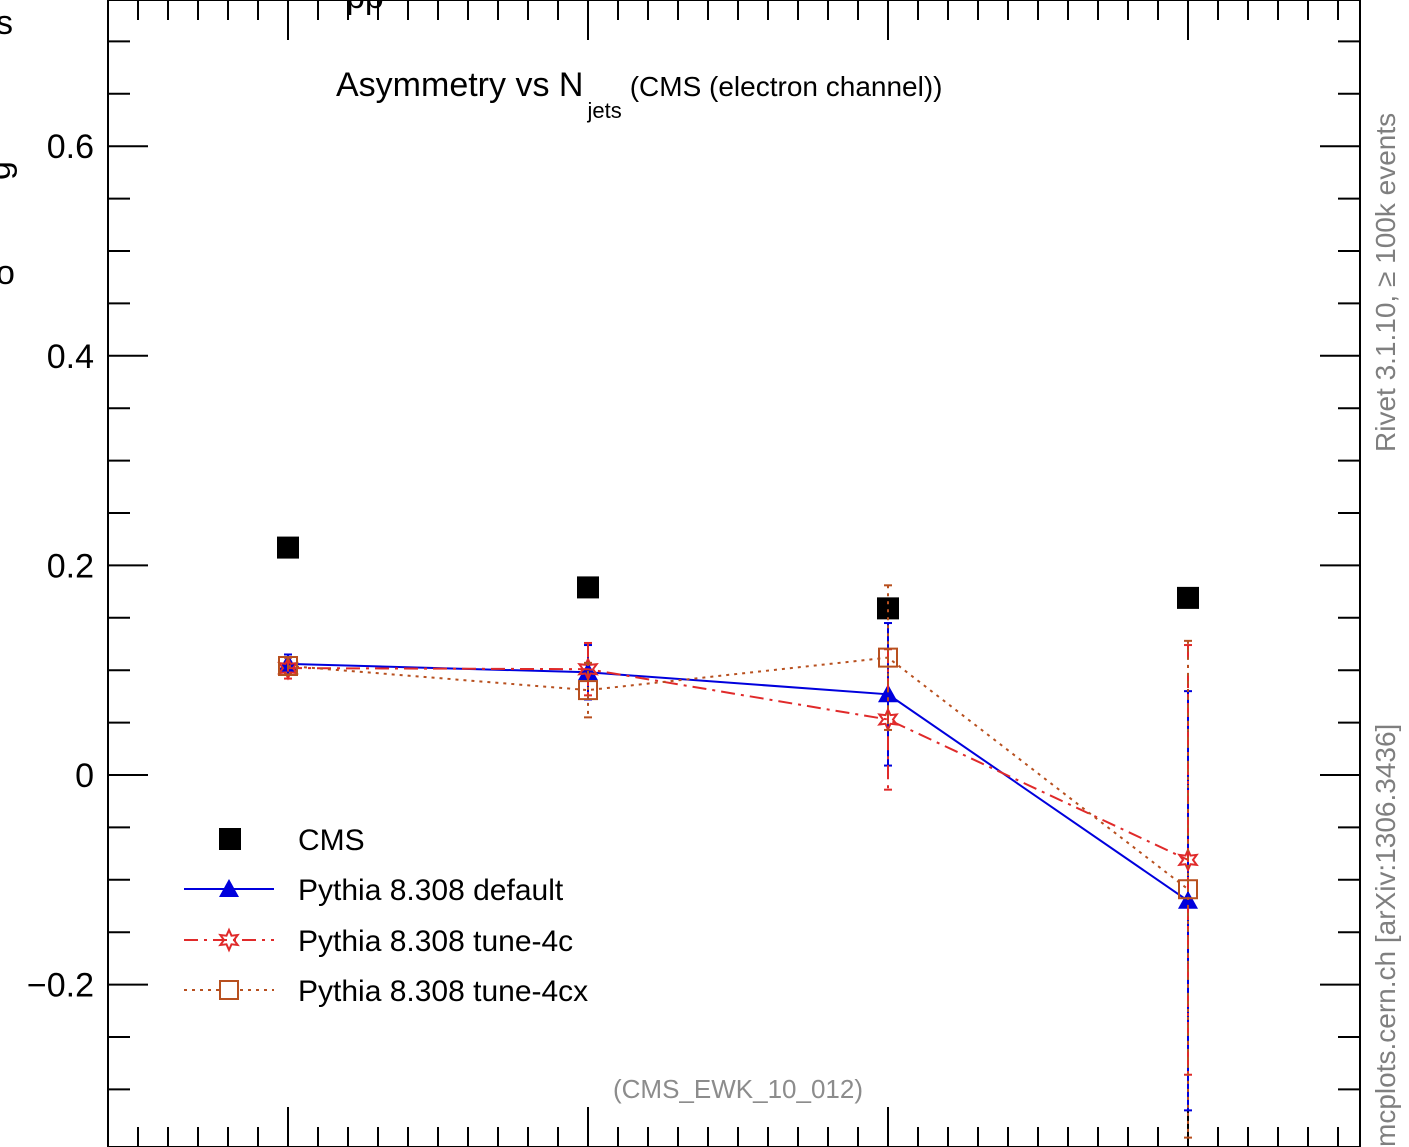 The width and height of the screenshot is (1409, 1147). I want to click on y-tick-label: 0.4, so click(70, 357).